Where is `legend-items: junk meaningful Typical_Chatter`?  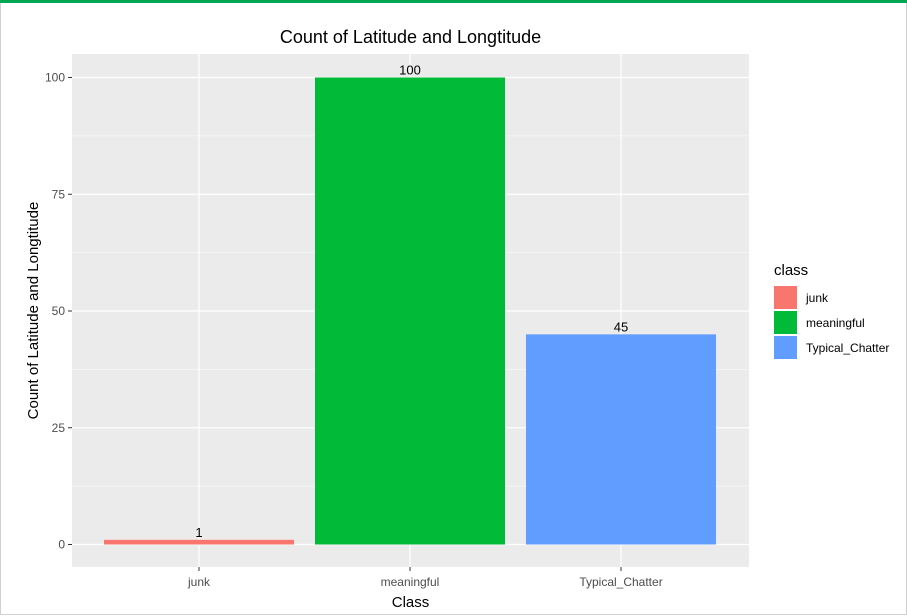
legend-items: junk meaningful Typical_Chatter is located at coordinates (831, 322).